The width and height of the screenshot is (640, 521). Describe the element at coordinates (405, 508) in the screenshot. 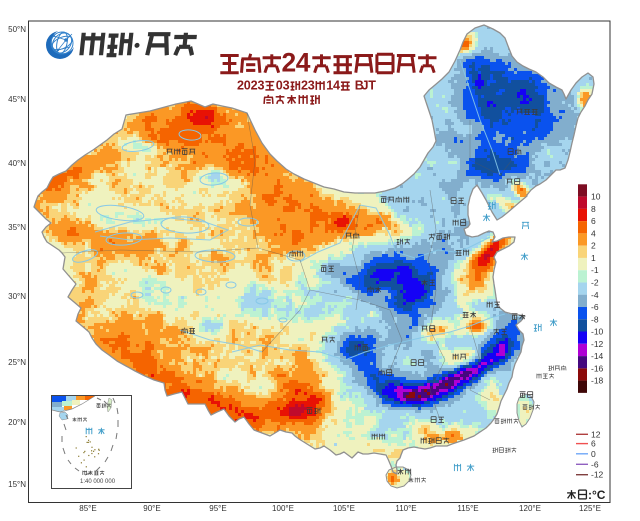

I see `svg-text: 110°E` at that location.